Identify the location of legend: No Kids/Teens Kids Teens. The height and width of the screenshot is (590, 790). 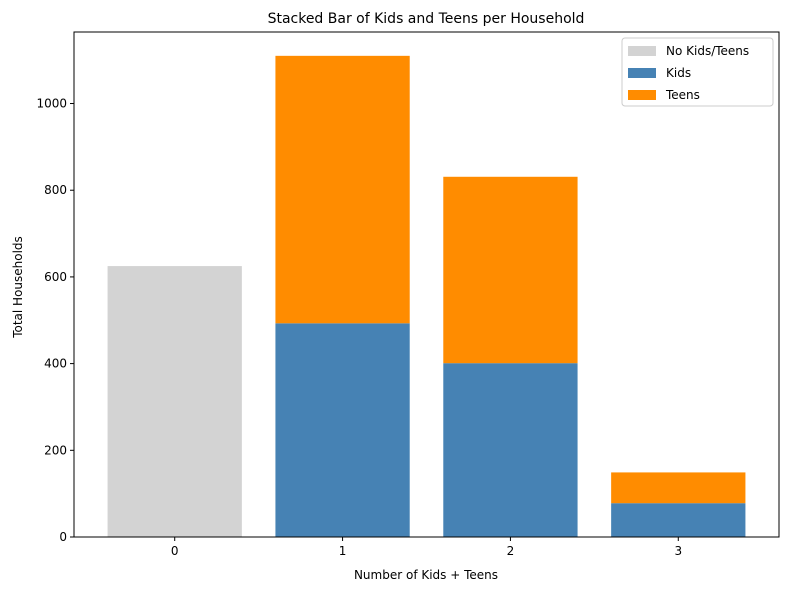
(697, 72).